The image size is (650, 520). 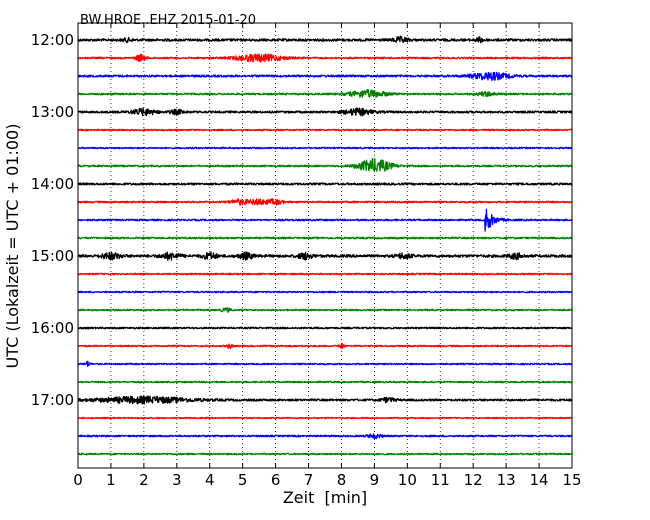 What do you see at coordinates (440, 480) in the screenshot?
I see `x-tick-label: 11` at bounding box center [440, 480].